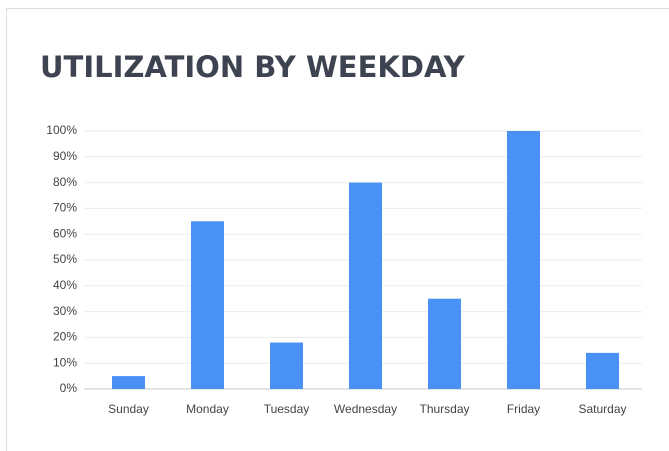  I want to click on y-tick-label: 30%, so click(65, 311).